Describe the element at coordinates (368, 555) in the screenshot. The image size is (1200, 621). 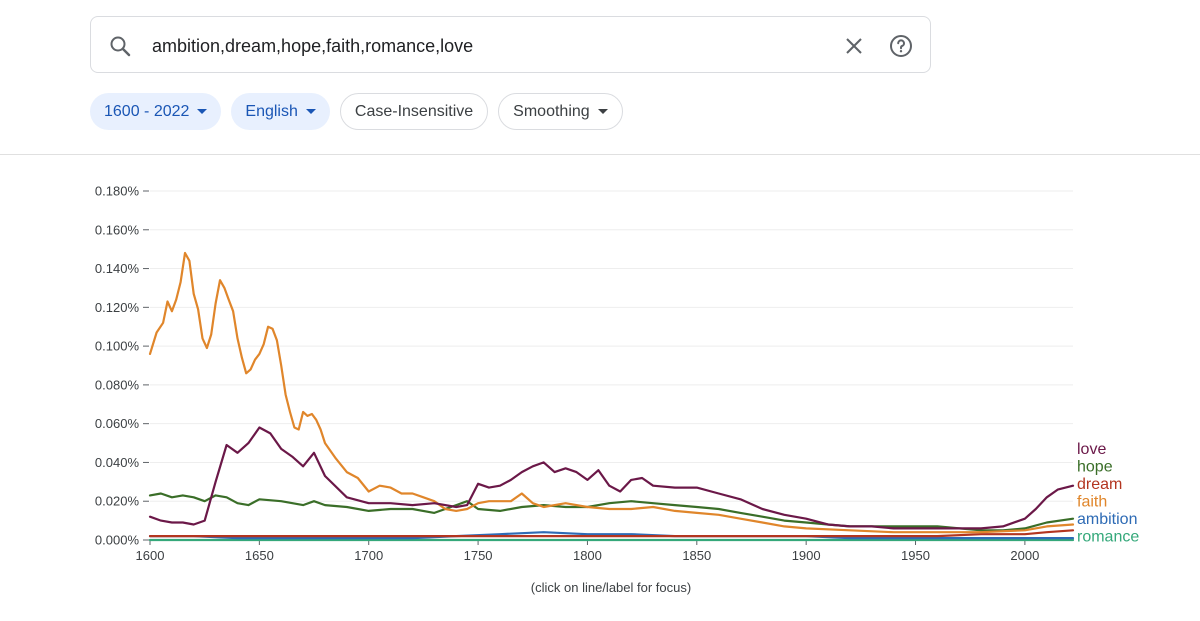
I see `x-tick-label: 1700` at that location.